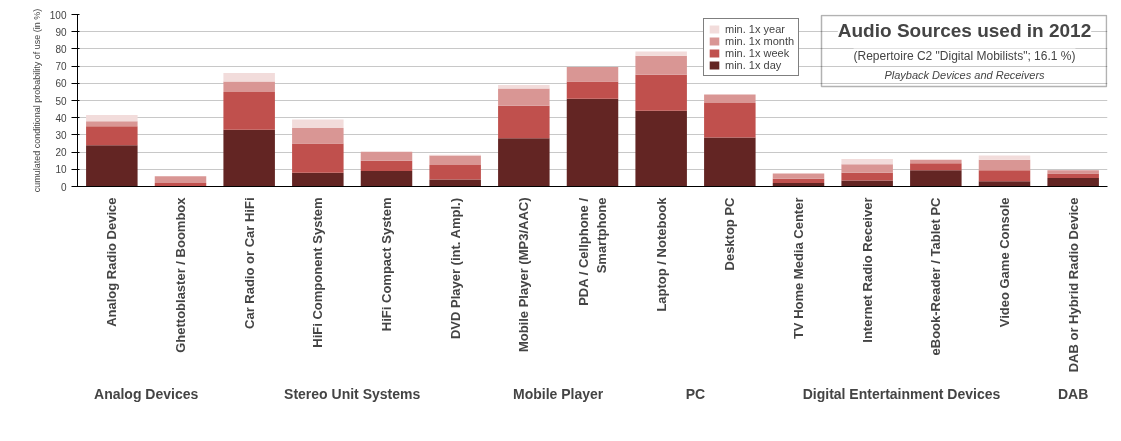 The width and height of the screenshot is (1121, 441). What do you see at coordinates (1004, 262) in the screenshot?
I see `x-tick-label: Video Game Console` at bounding box center [1004, 262].